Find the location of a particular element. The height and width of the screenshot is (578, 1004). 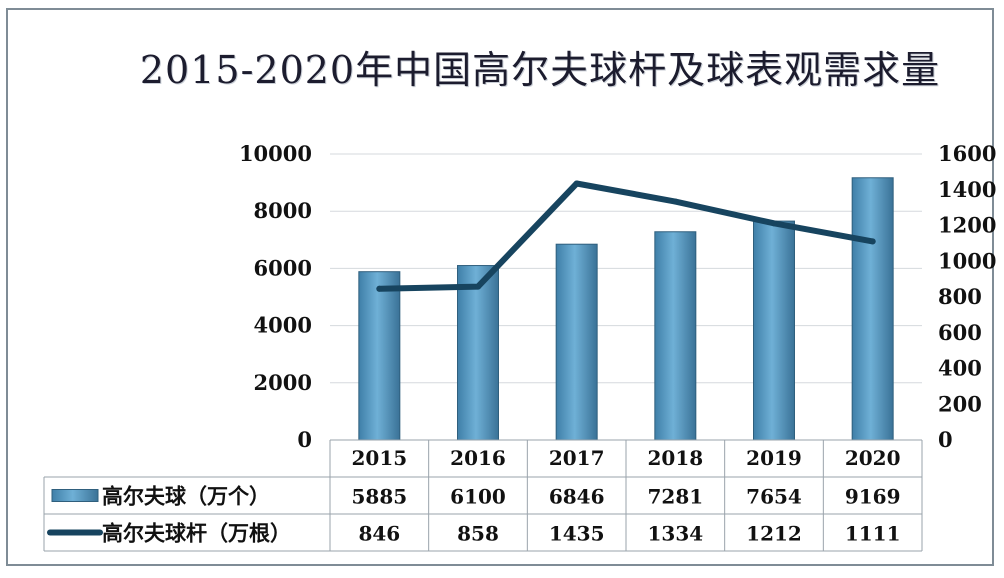

y-left-tick-label: 8000 is located at coordinates (283, 210).